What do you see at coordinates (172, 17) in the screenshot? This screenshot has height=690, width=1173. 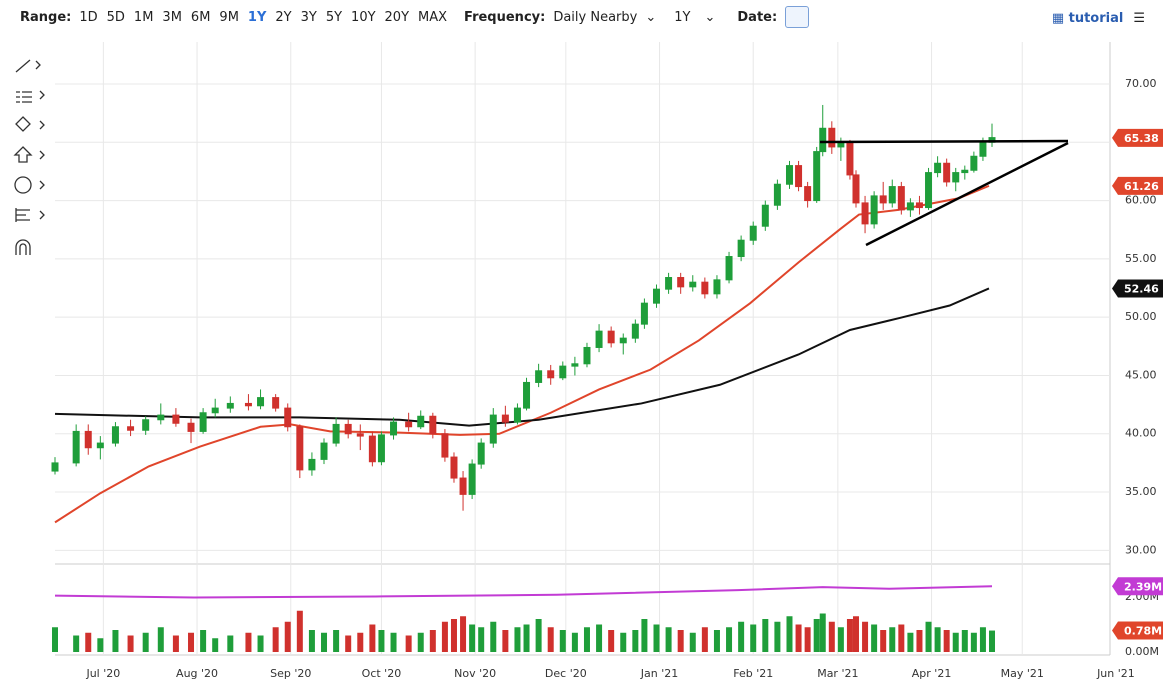 I see `range-option: 3M` at bounding box center [172, 17].